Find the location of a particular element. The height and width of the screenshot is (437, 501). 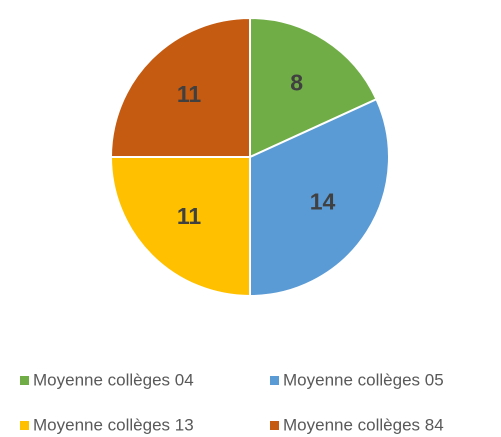

legend-label: Moyenne collèges 04 is located at coordinates (113, 379).